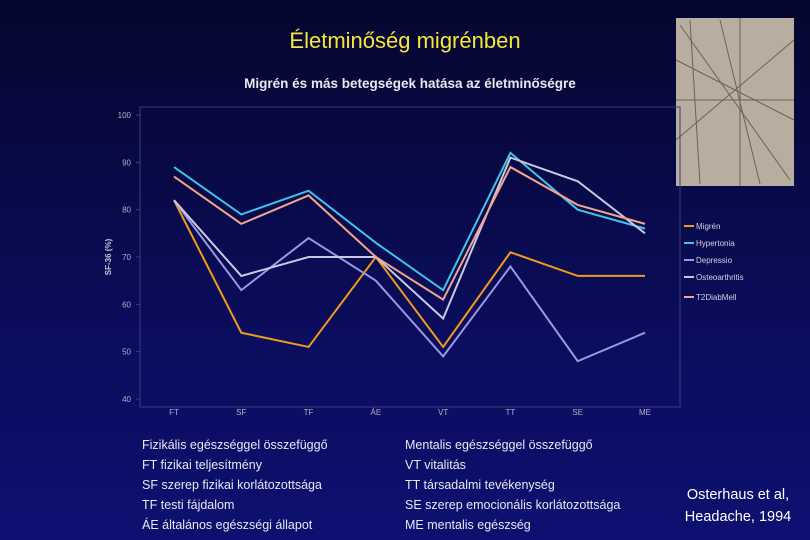 Image resolution: width=810 pixels, height=540 pixels. What do you see at coordinates (202, 465) in the screenshot?
I see `note-line: FT fizikai teljesítmény` at bounding box center [202, 465].